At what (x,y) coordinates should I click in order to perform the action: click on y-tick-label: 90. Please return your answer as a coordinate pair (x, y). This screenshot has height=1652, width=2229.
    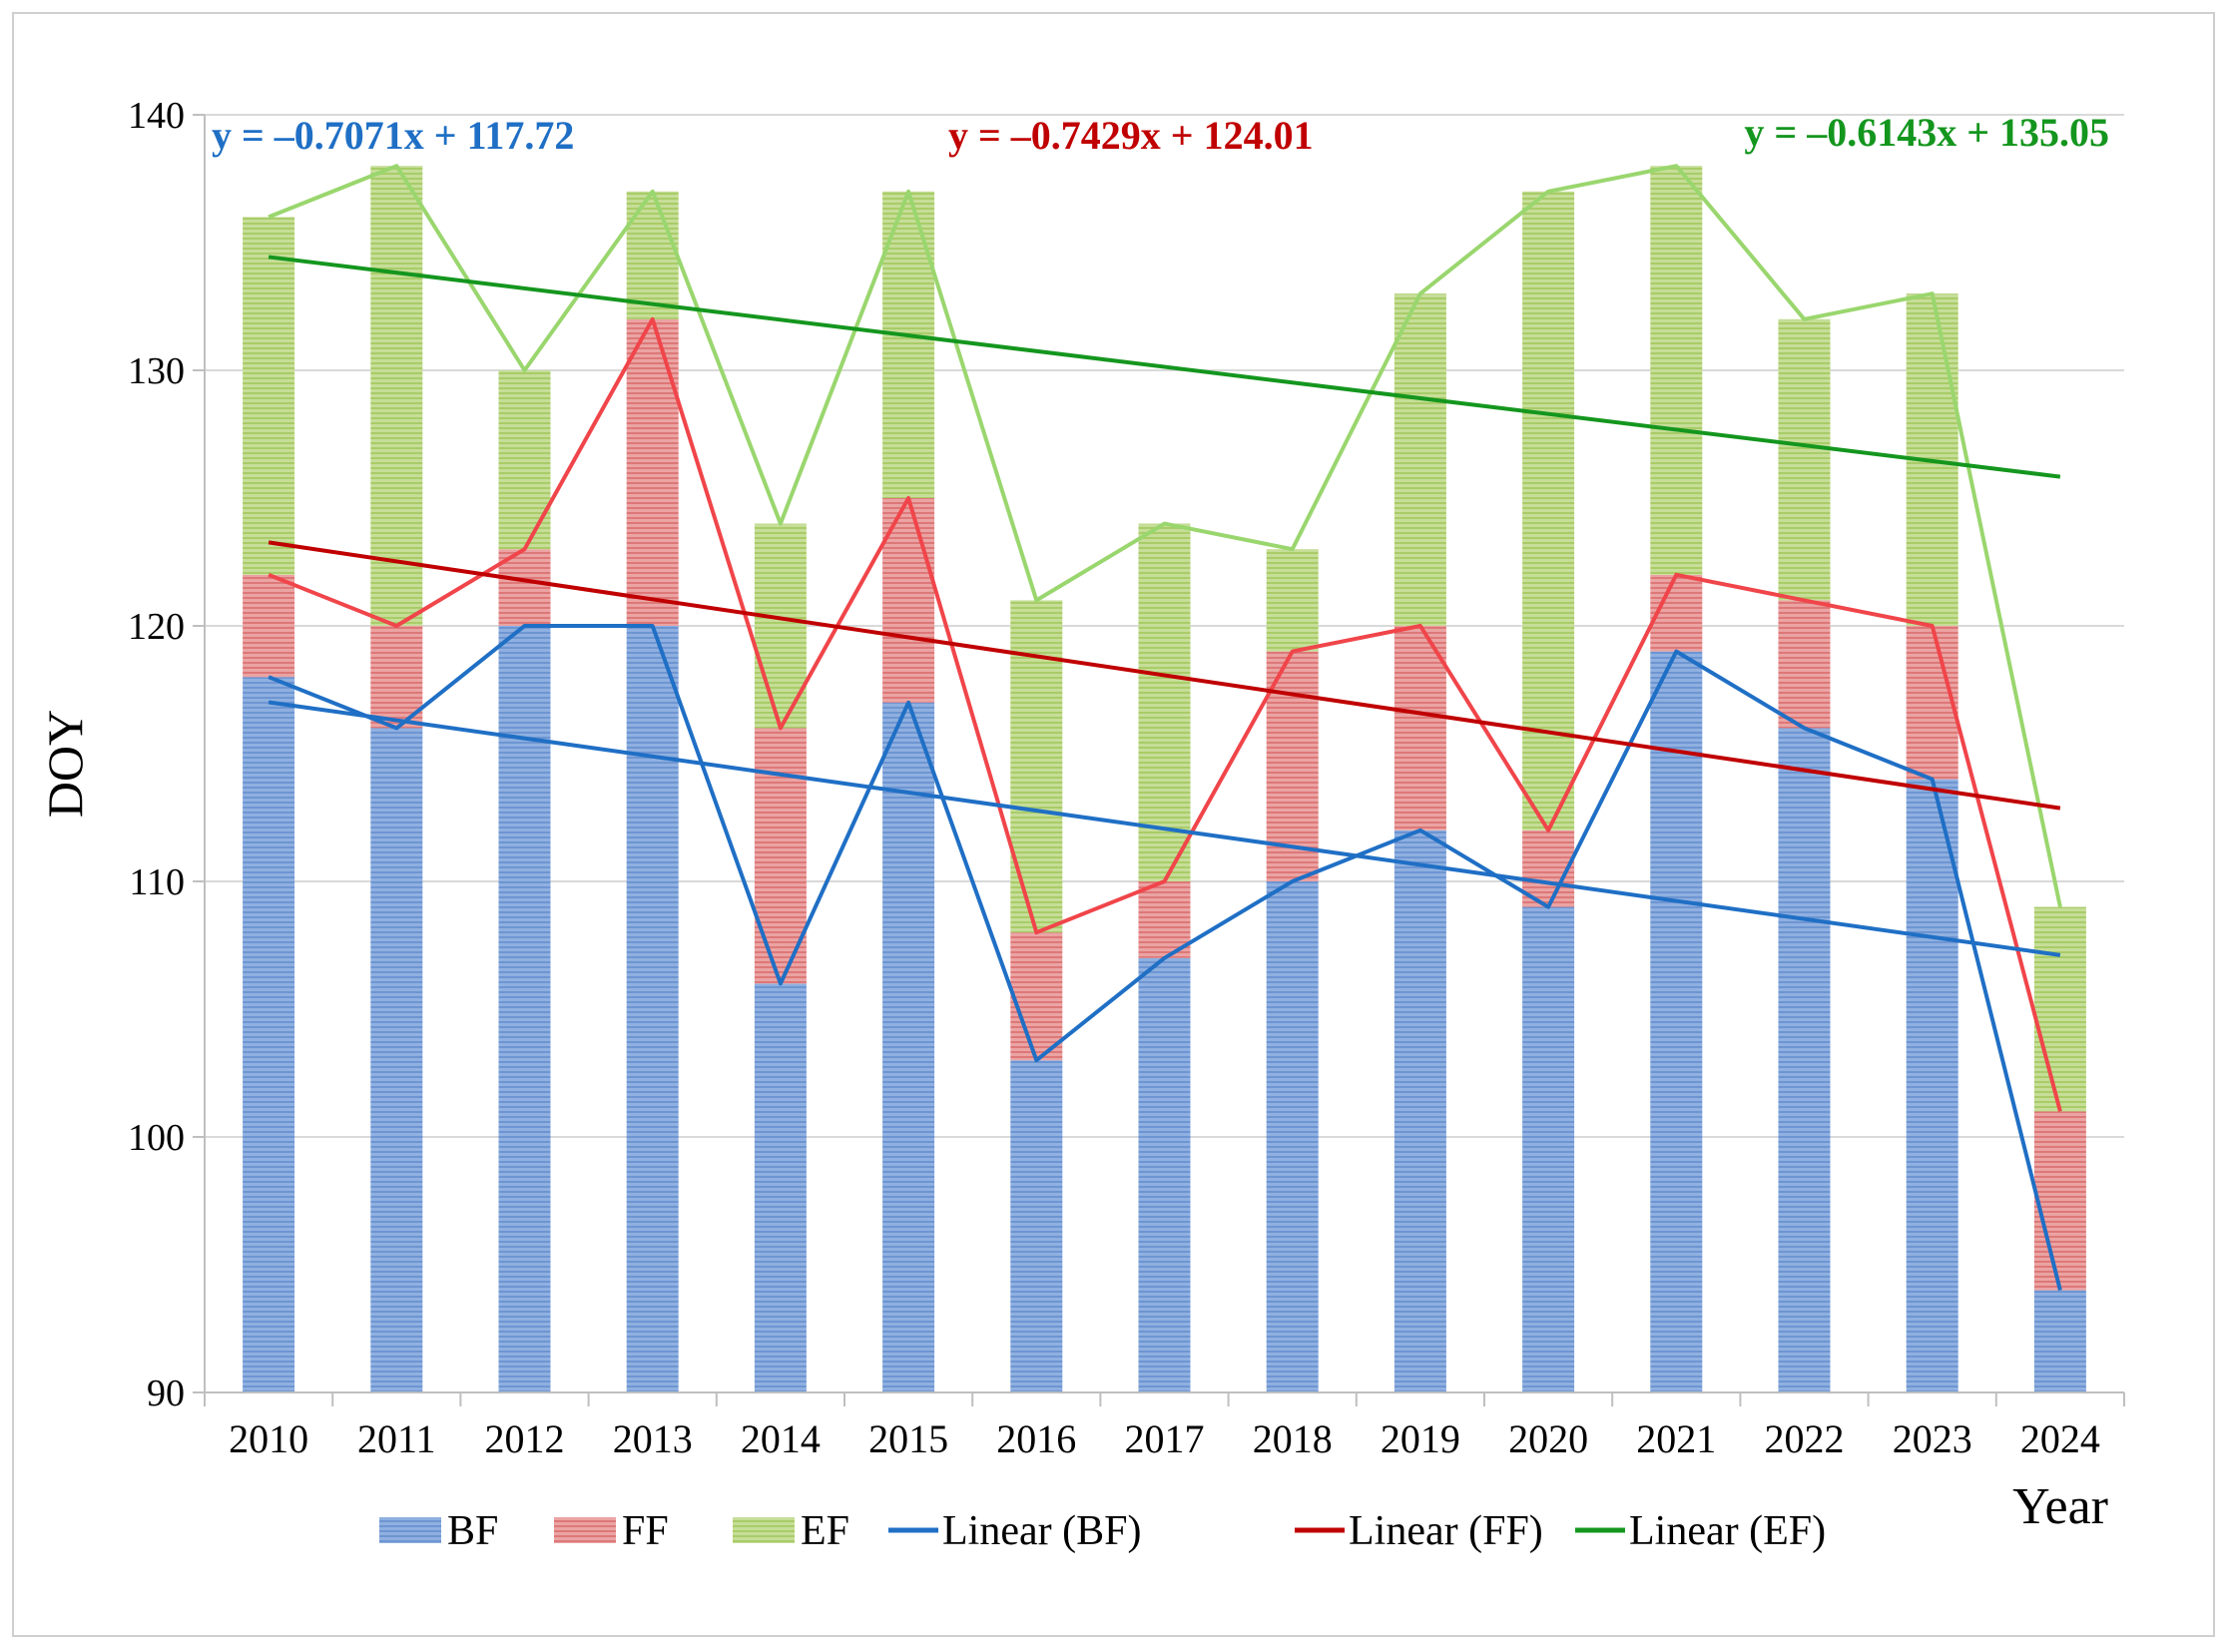
    Looking at the image, I should click on (166, 1393).